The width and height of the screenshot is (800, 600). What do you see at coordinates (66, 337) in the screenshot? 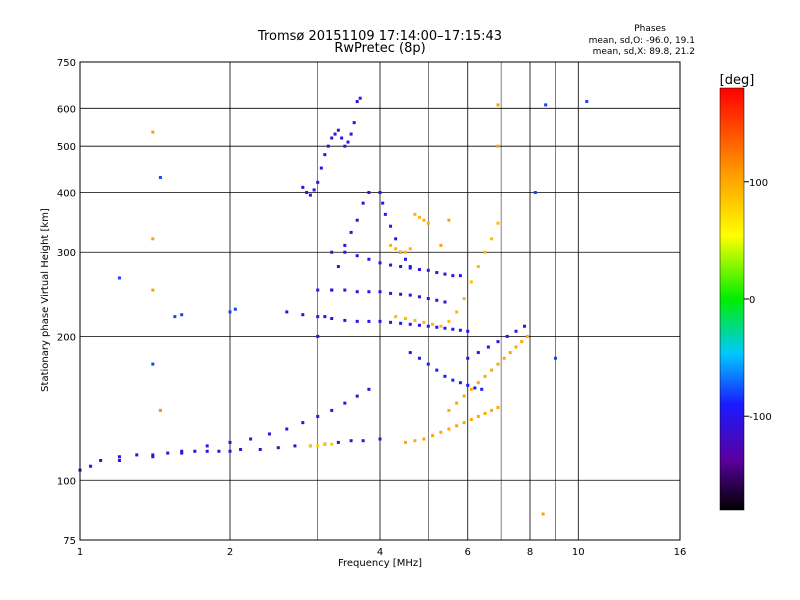
I see `y-tick-label: 200` at bounding box center [66, 337].